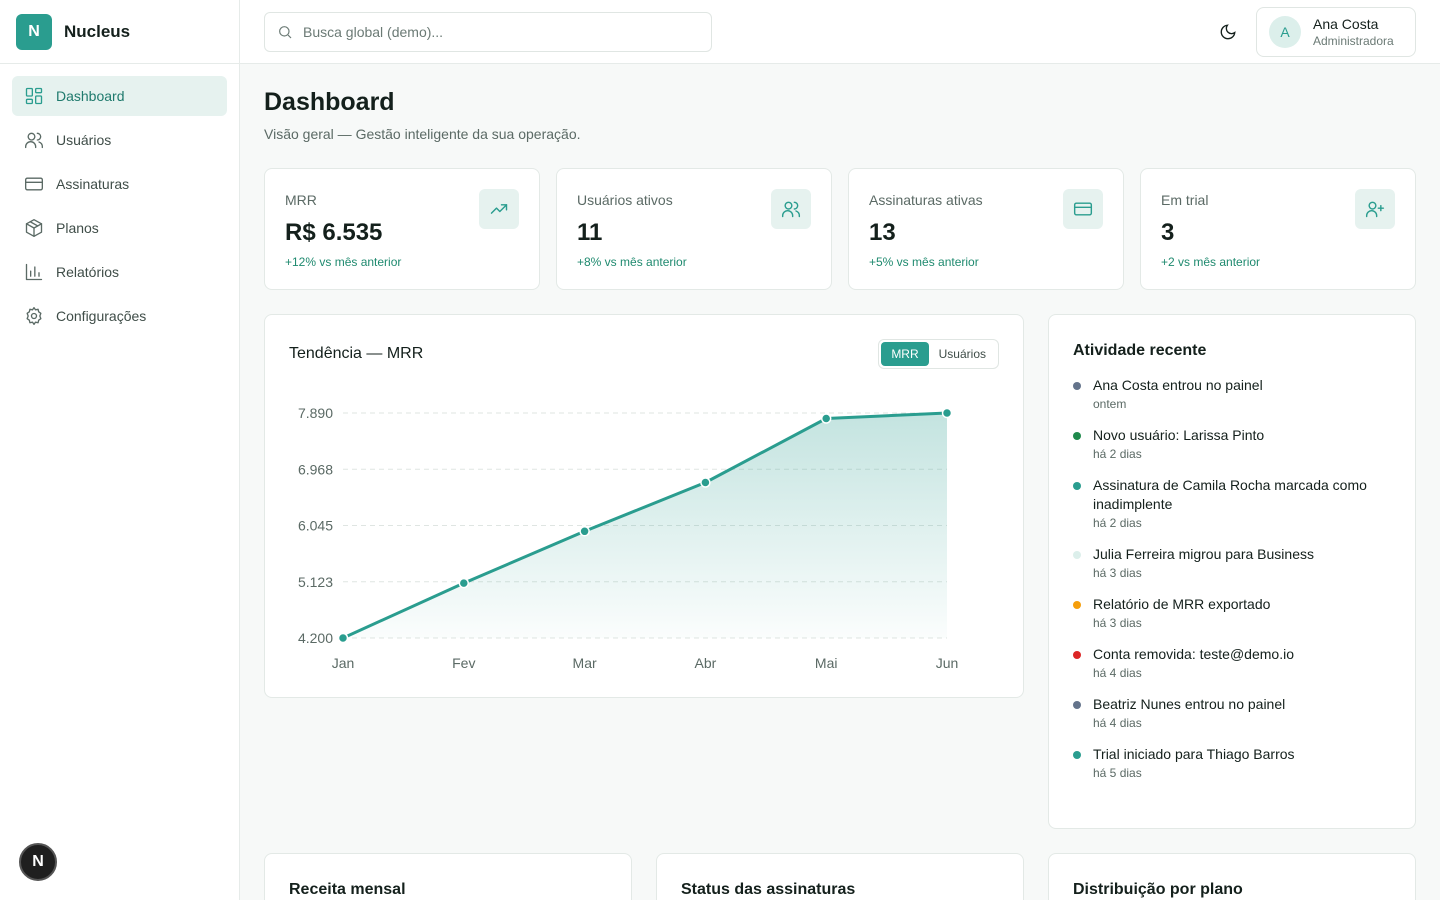 The width and height of the screenshot is (1440, 900). I want to click on sidebar-item-configuracoes: Configurações, so click(119, 316).